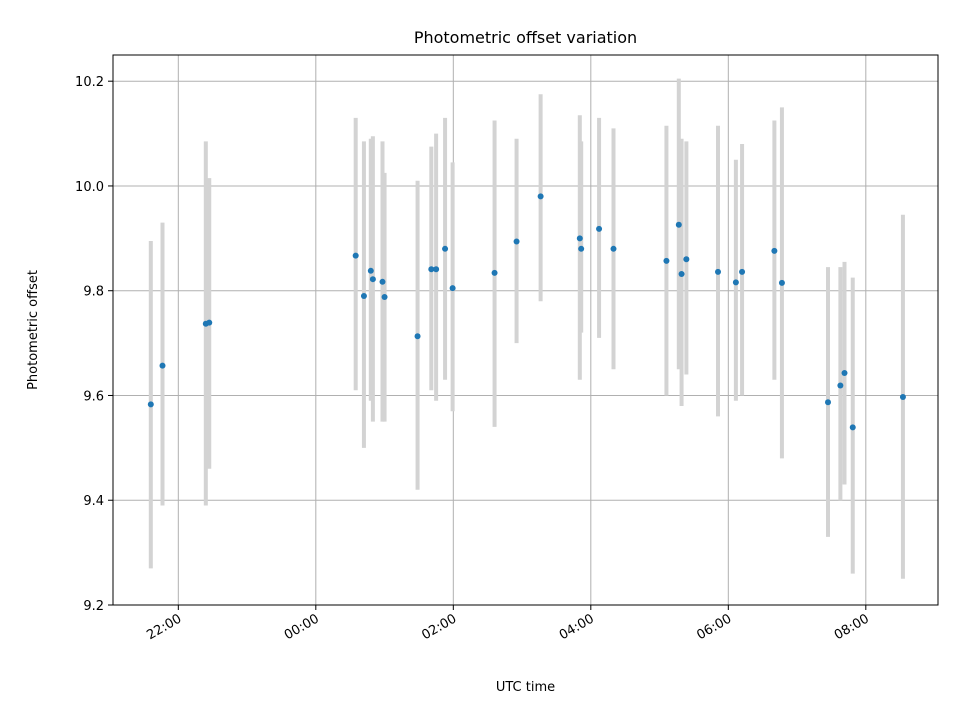 This screenshot has height=720, width=960. I want to click on chart-title: Photometric offset variation, so click(525, 37).